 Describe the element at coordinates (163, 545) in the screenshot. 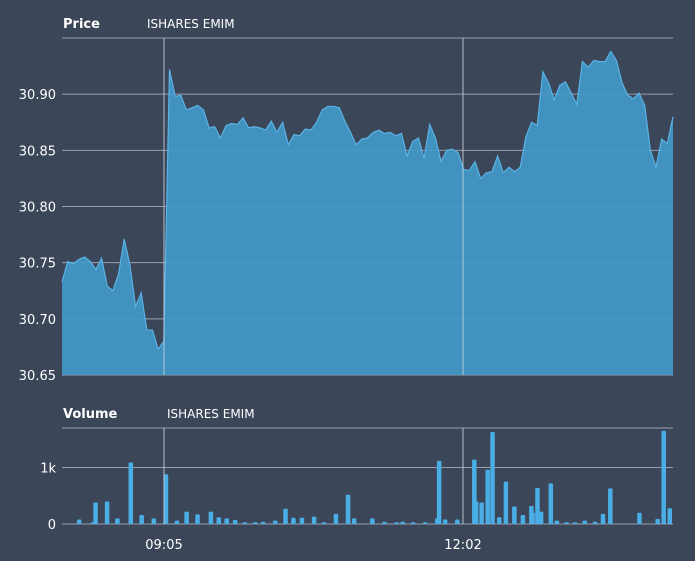

I see `volume-x-tick-label: 09:05` at that location.